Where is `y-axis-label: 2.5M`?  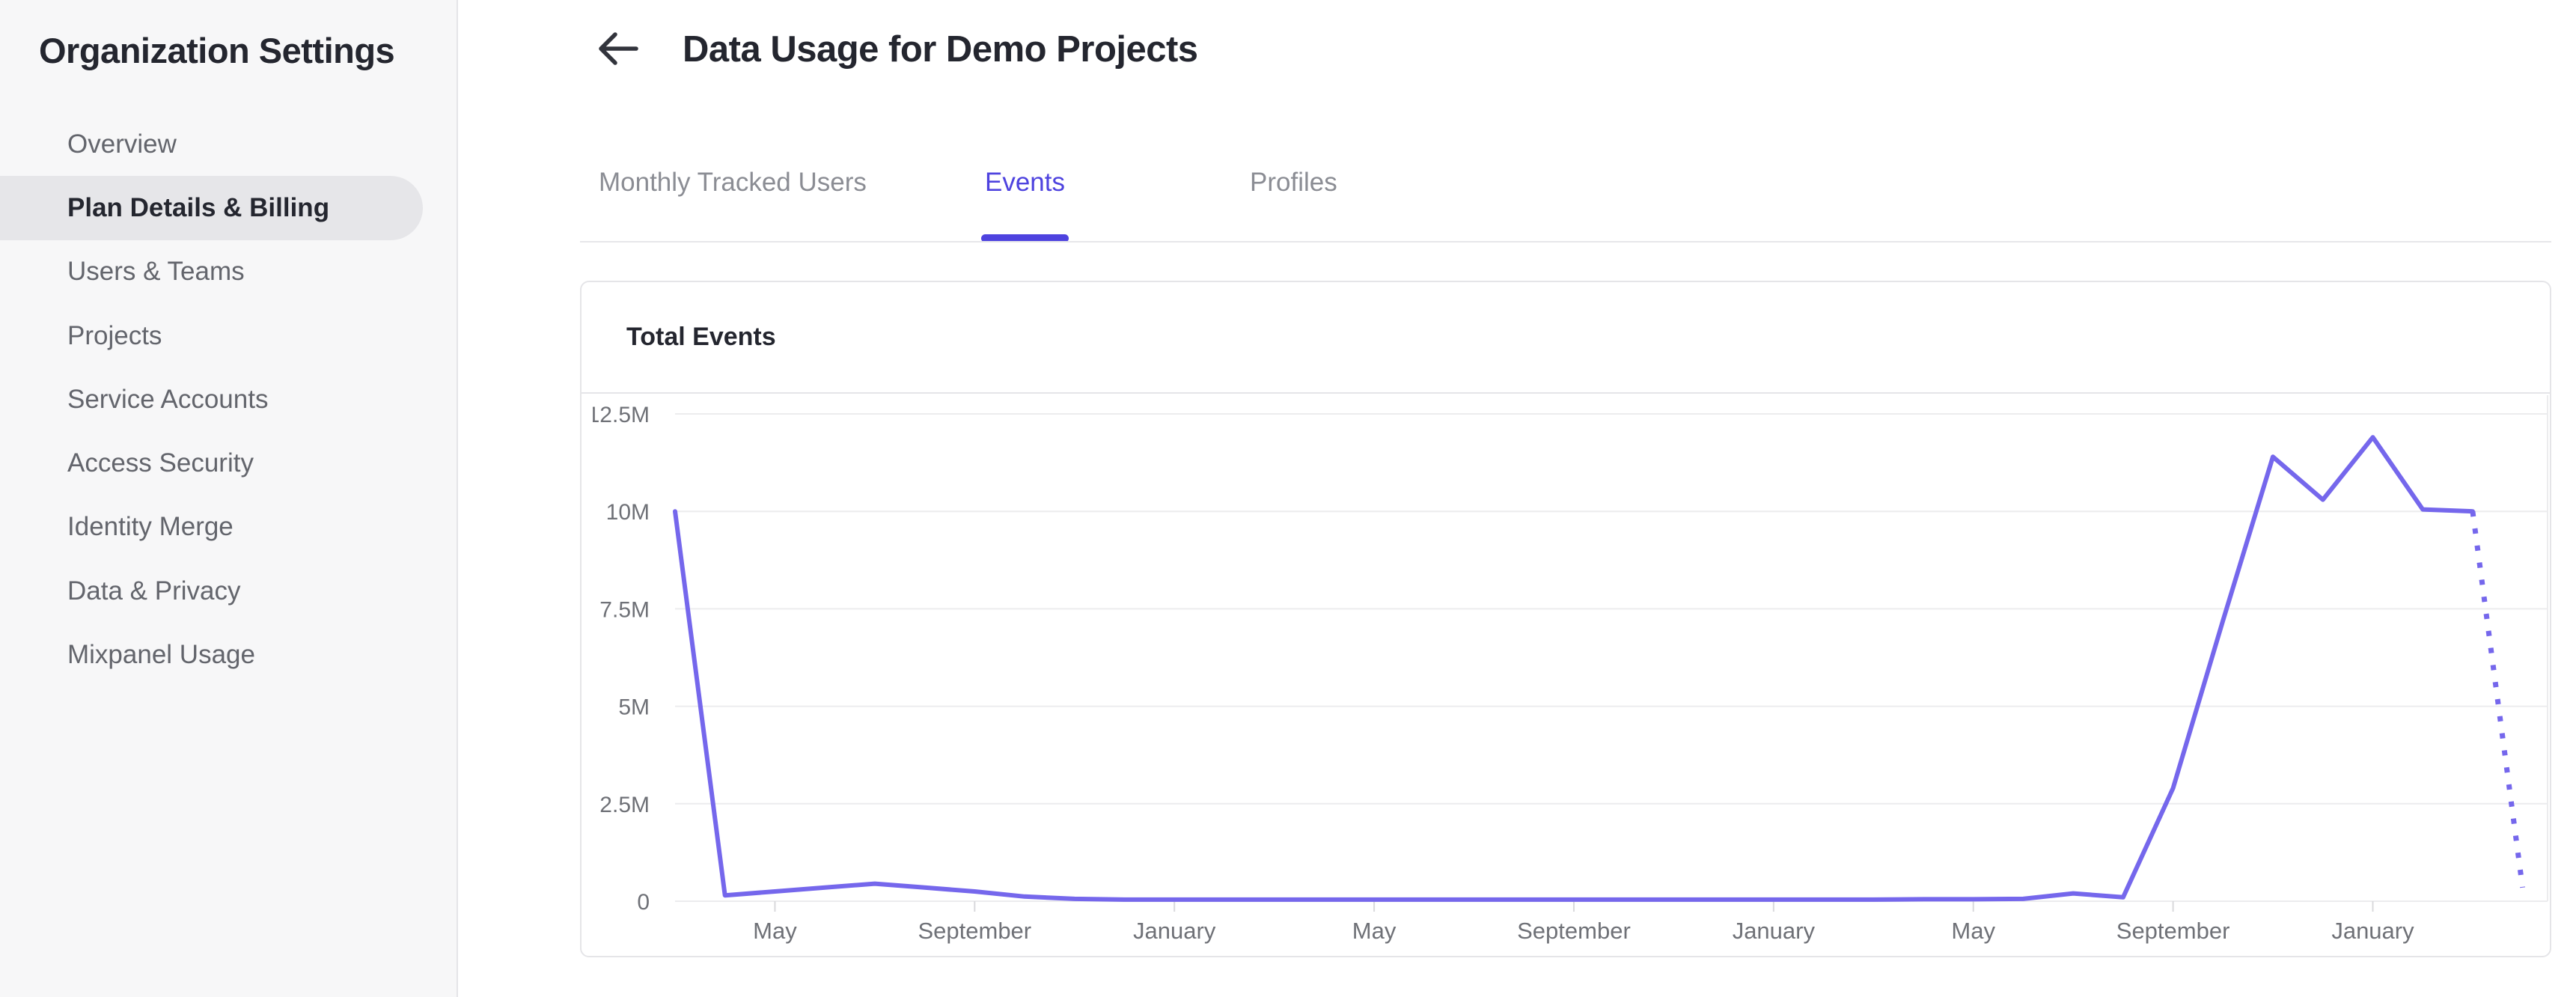 y-axis-label: 2.5M is located at coordinates (624, 805).